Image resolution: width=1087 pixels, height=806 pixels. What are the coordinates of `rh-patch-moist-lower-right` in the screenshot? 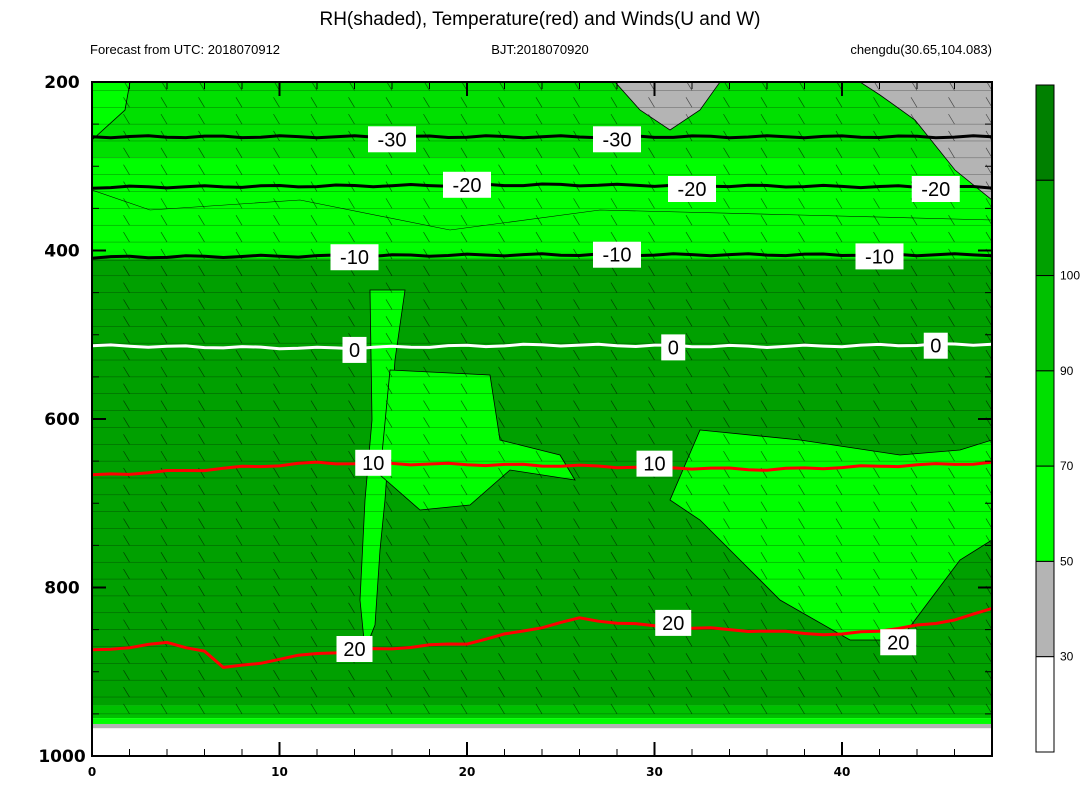 It's located at (830, 535).